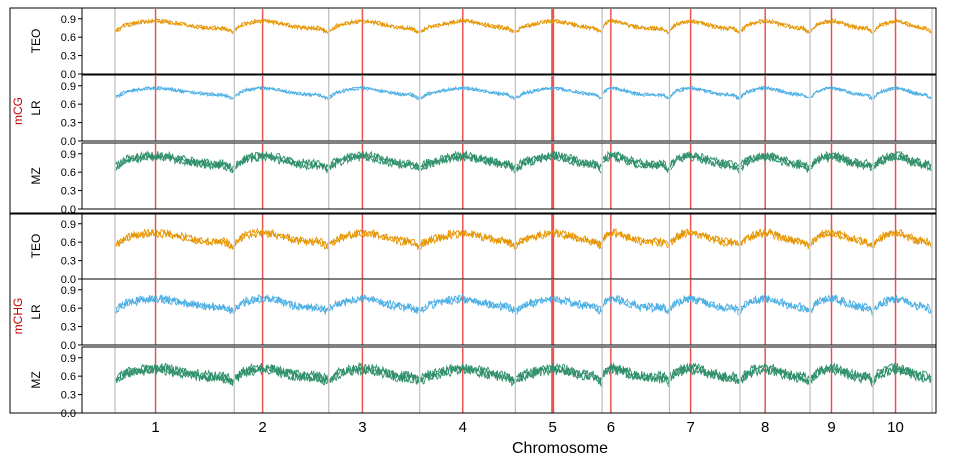 The height and width of the screenshot is (463, 974). What do you see at coordinates (560, 448) in the screenshot?
I see `x-axis-label: Chromosome` at bounding box center [560, 448].